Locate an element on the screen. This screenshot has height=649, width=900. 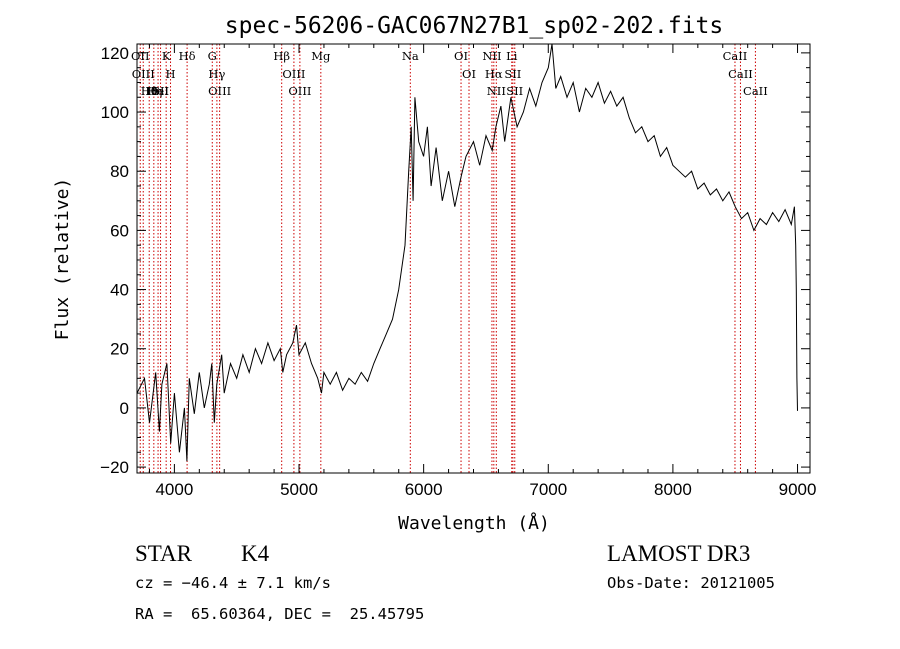
object-class: STAR is located at coordinates (164, 553).